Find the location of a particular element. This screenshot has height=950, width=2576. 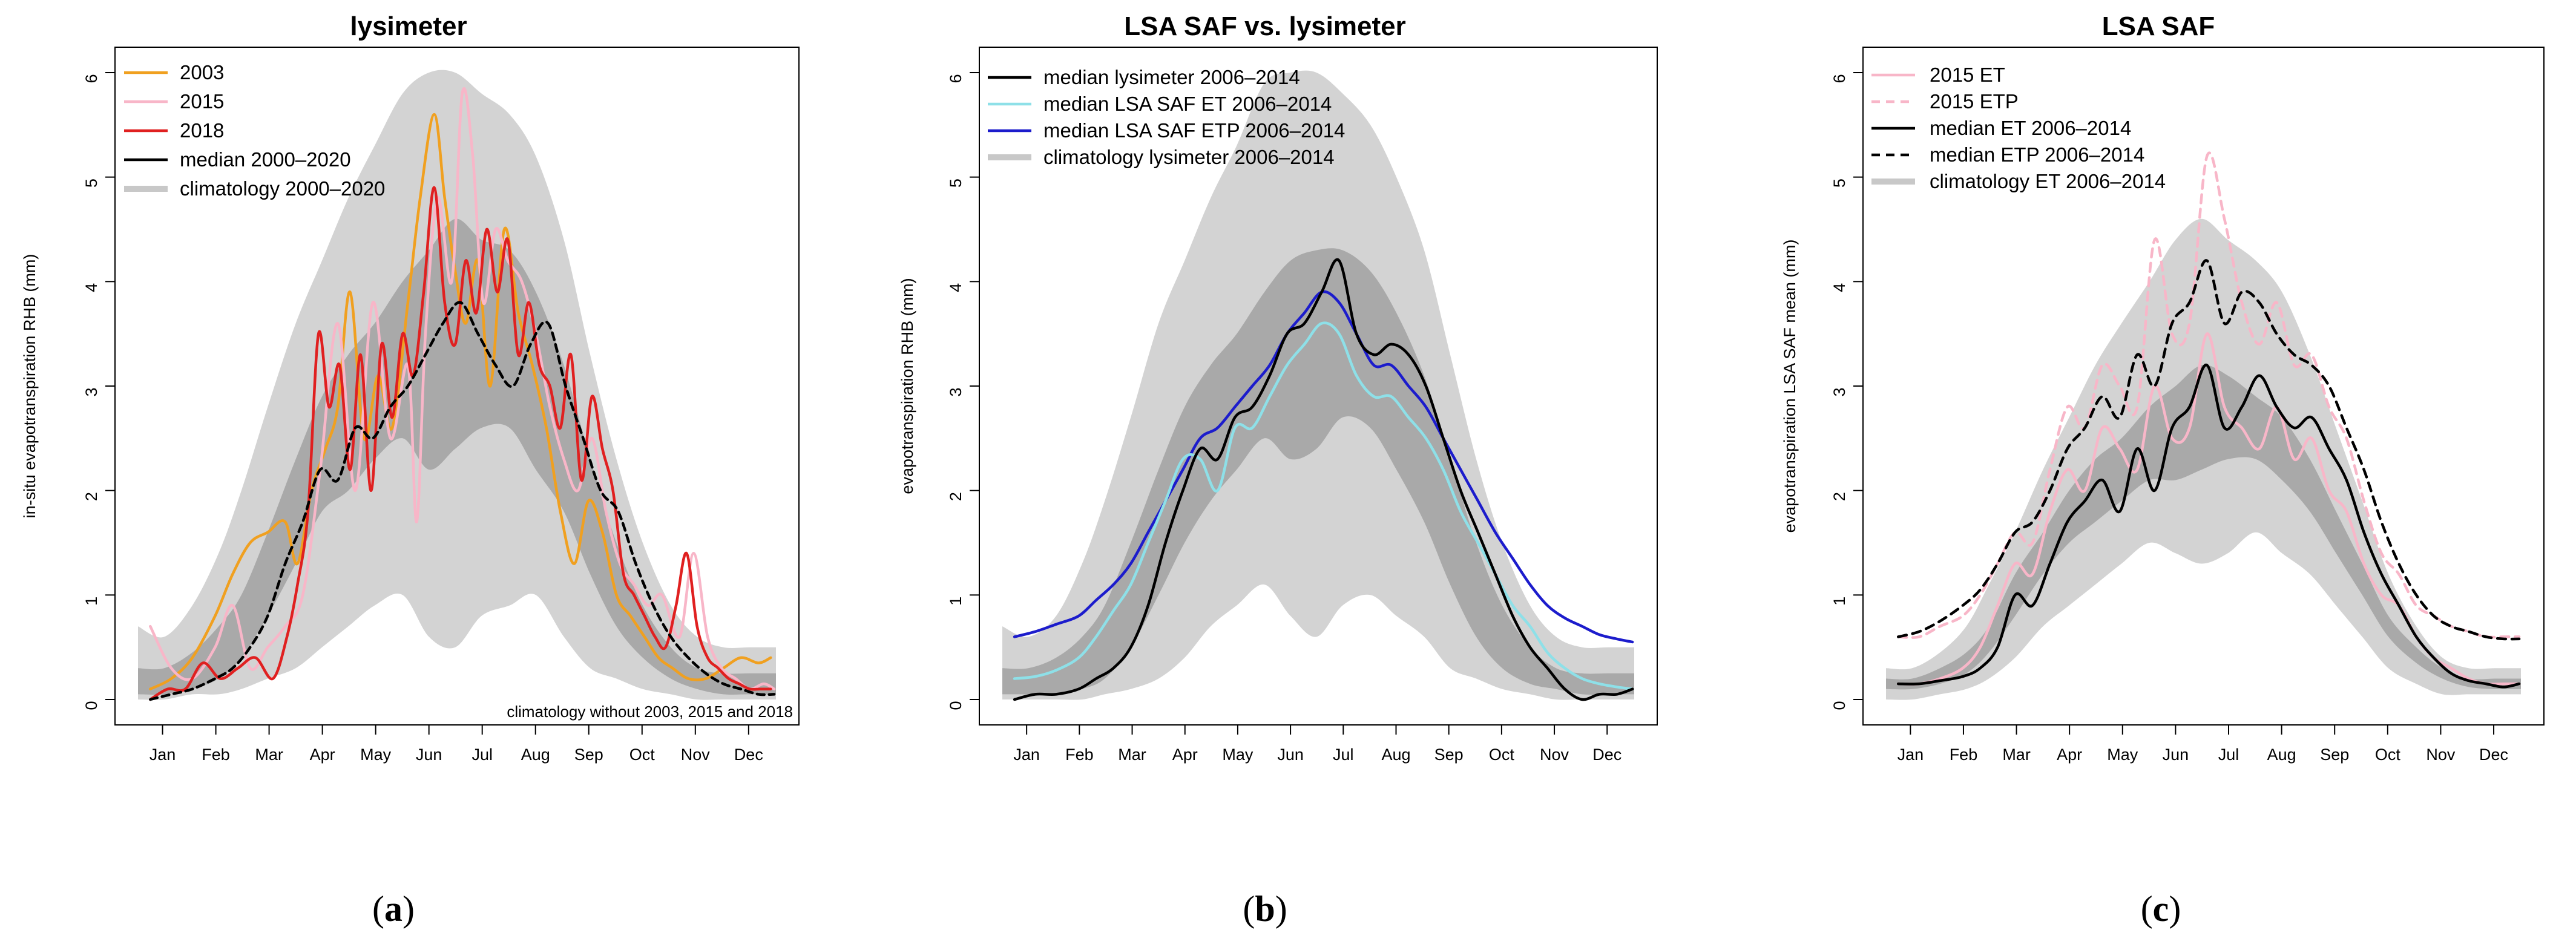

legend-label: climatology 2000–2020 is located at coordinates (282, 188).